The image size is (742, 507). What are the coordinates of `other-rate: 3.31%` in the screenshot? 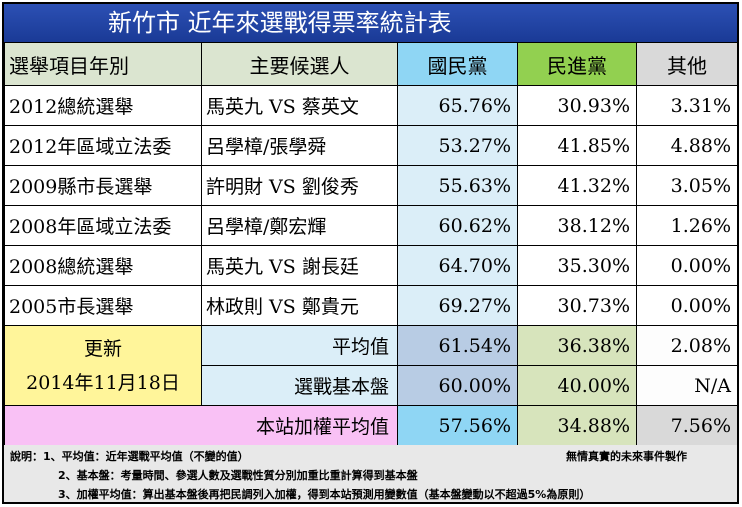 It's located at (687, 105).